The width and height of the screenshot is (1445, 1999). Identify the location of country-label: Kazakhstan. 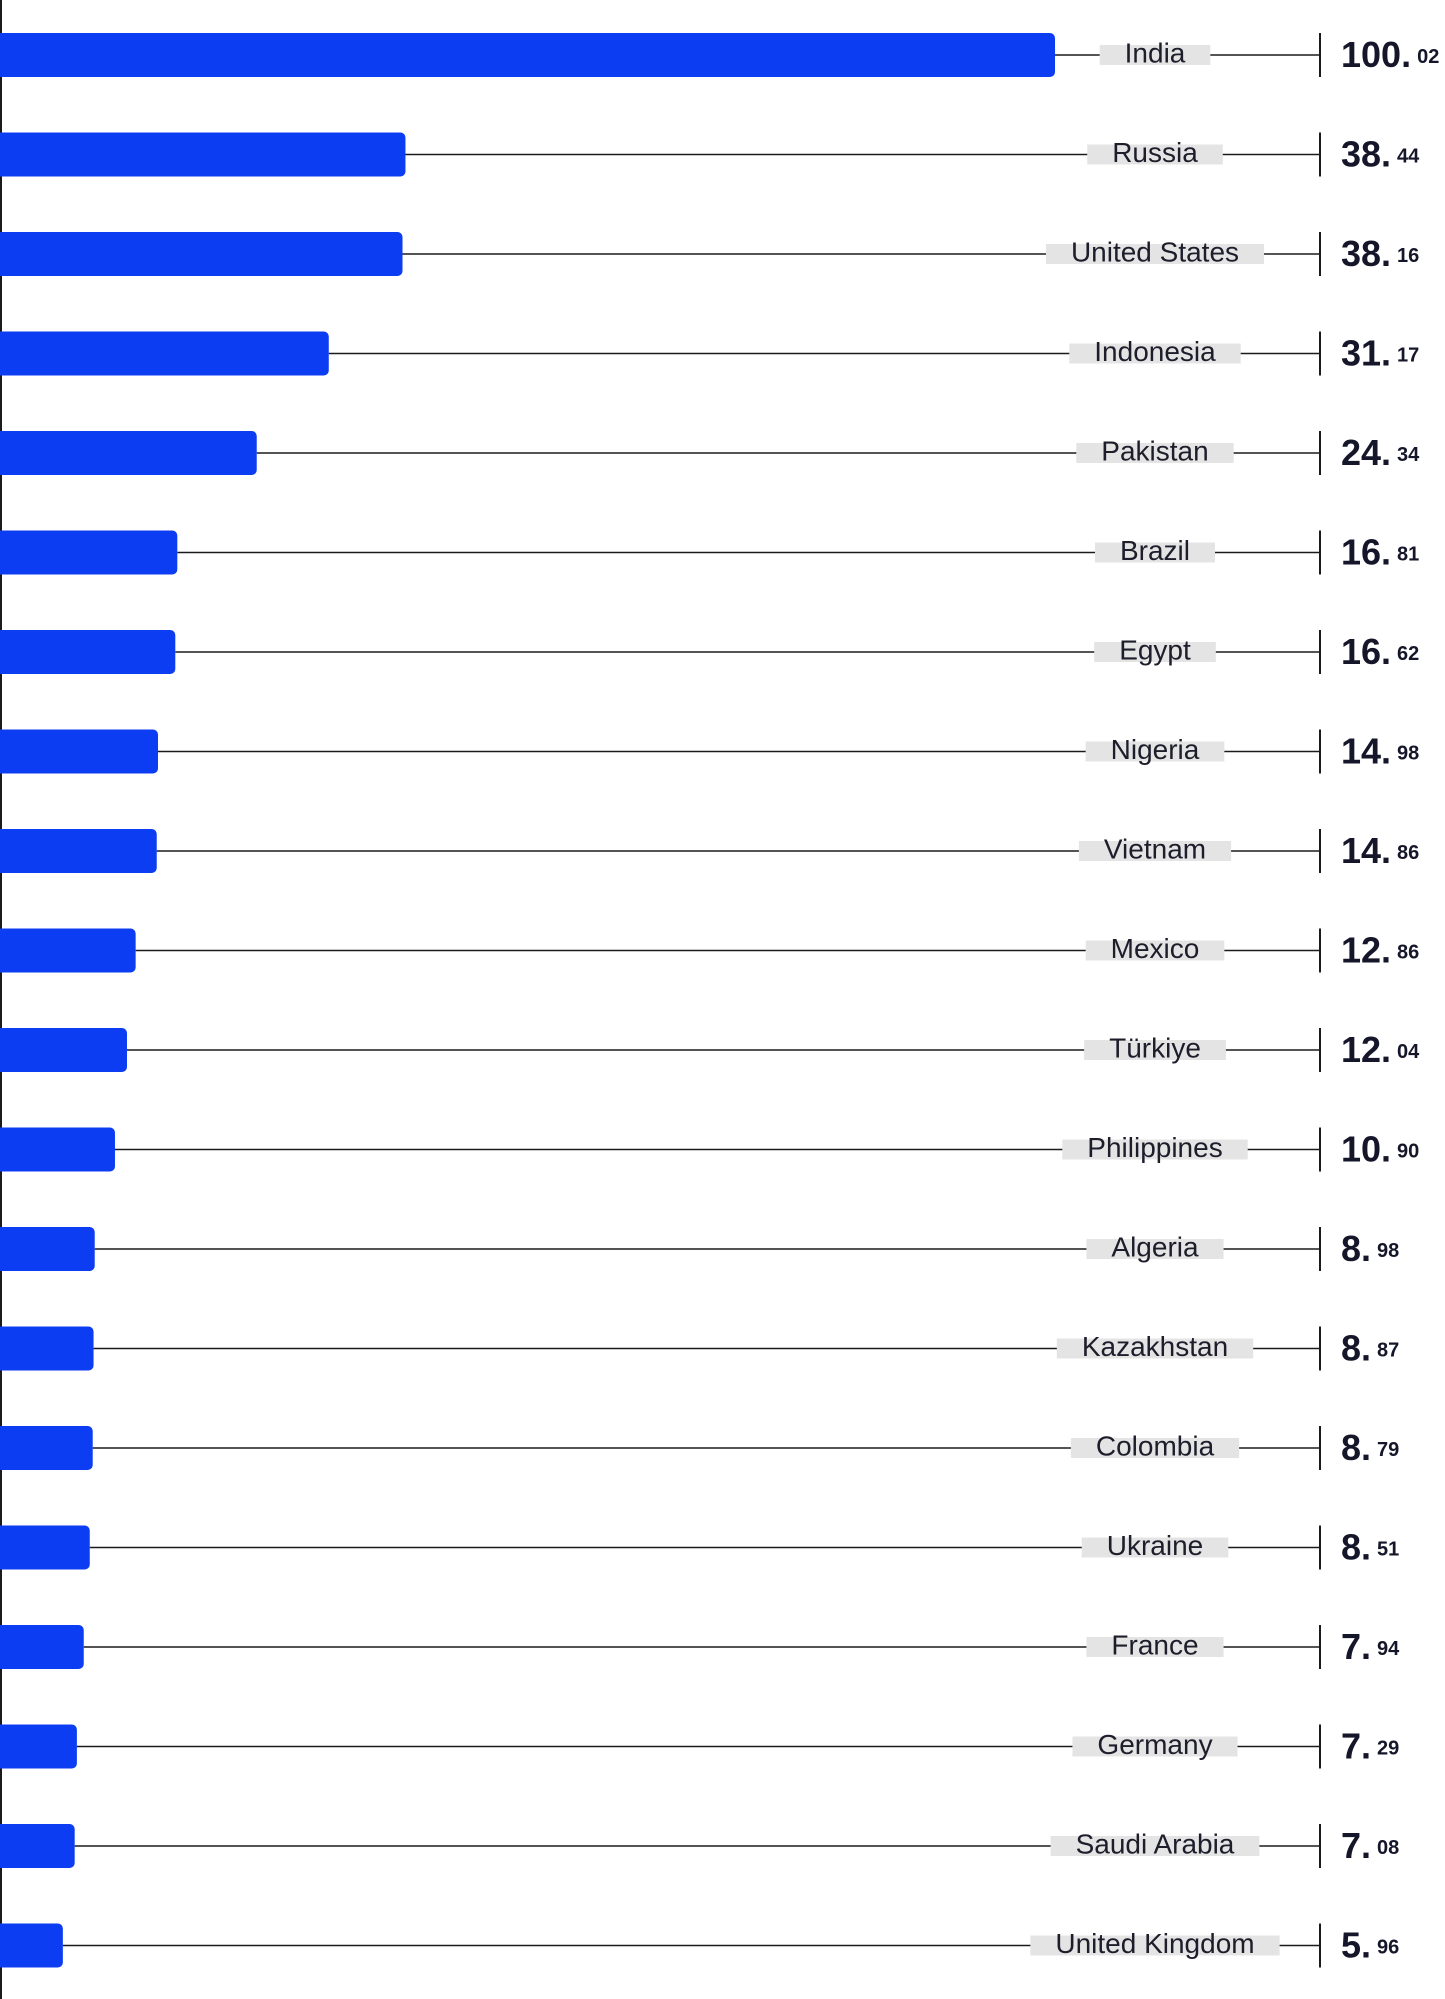
(1155, 1346).